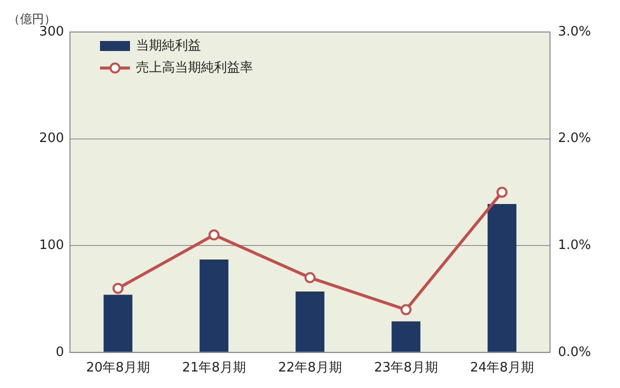 This screenshot has width=620, height=388. Describe the element at coordinates (51, 245) in the screenshot. I see `y-tick-label: 100` at that location.